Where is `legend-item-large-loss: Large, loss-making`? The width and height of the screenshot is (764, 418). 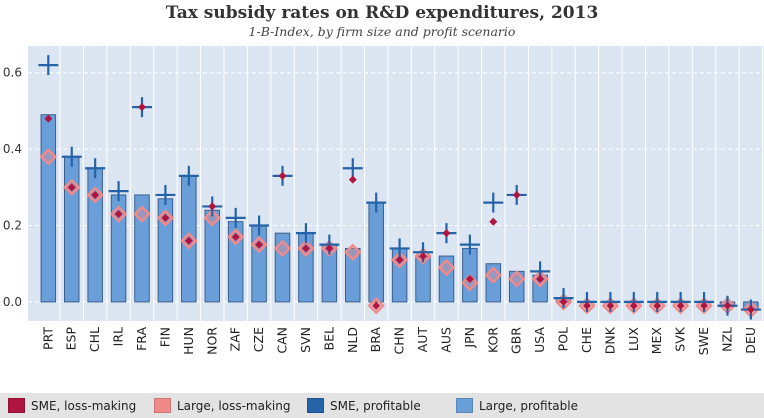 legend-item-large-loss: Large, loss-making is located at coordinates (222, 405).